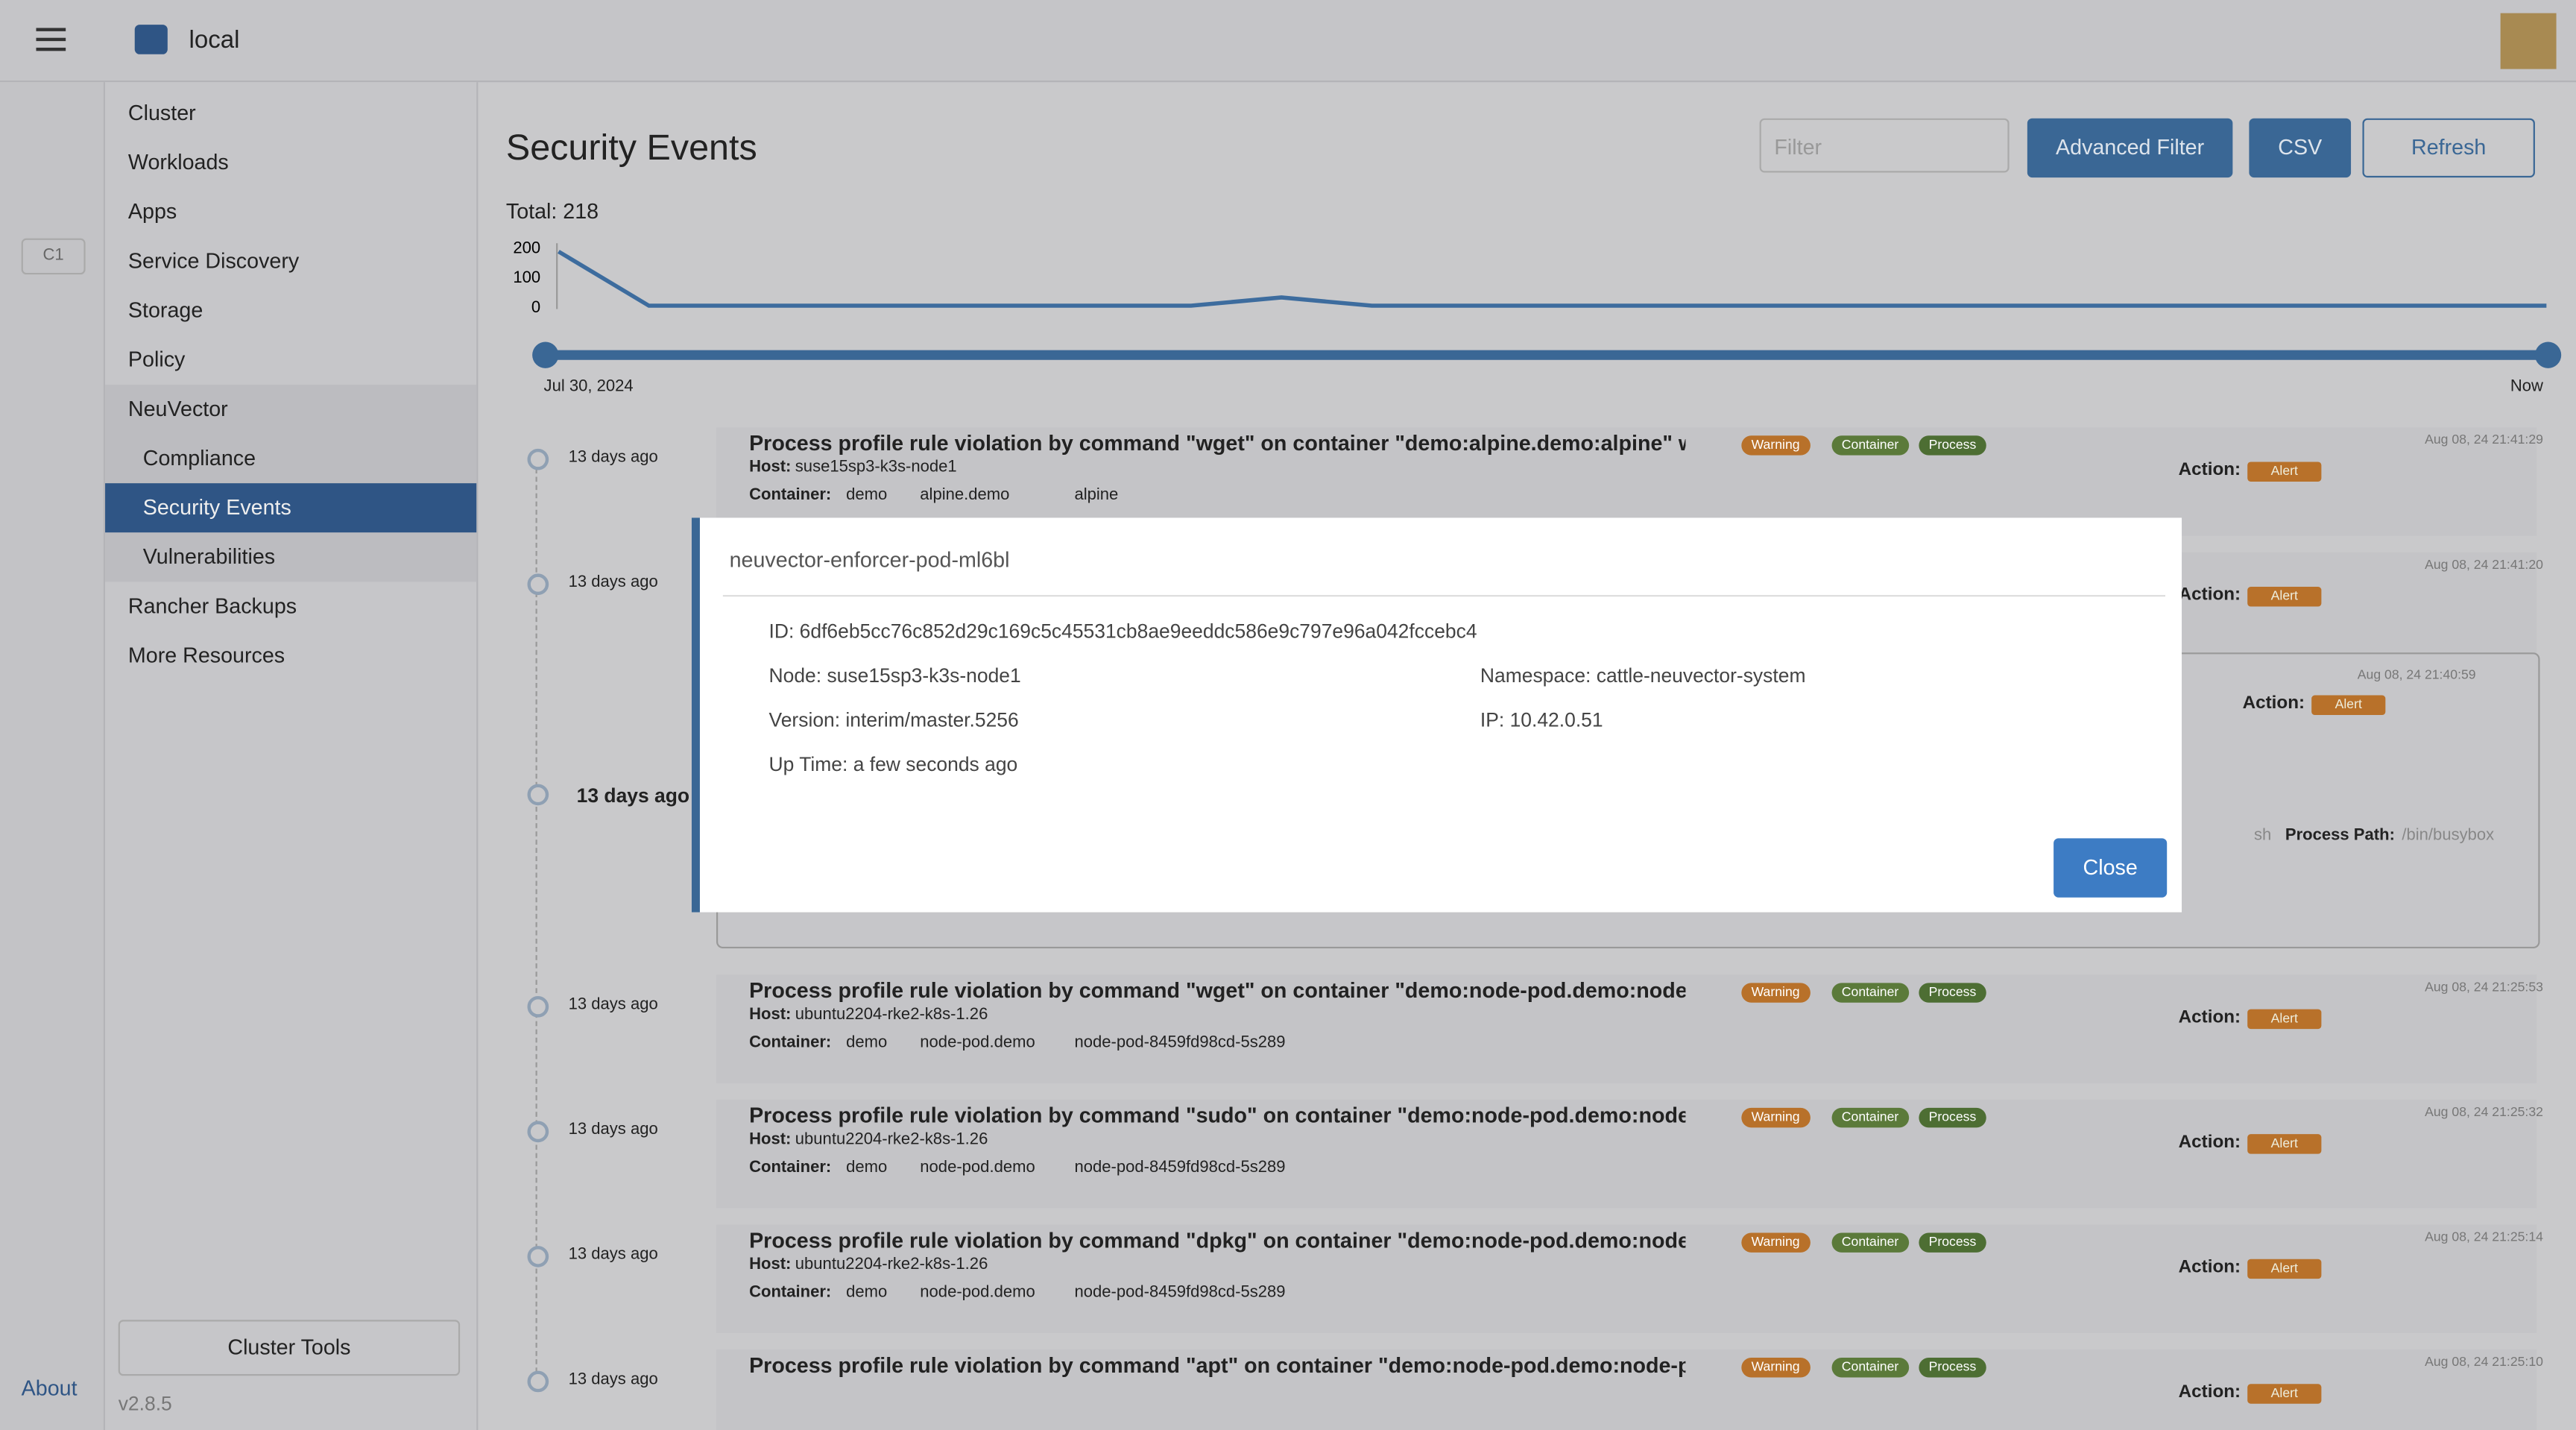  What do you see at coordinates (526, 277) in the screenshot?
I see `y-tick-label: 100` at bounding box center [526, 277].